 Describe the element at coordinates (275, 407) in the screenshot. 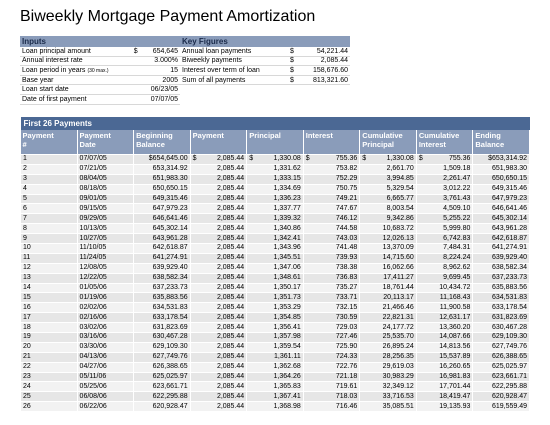

I see `cell: 1,368.98` at that location.